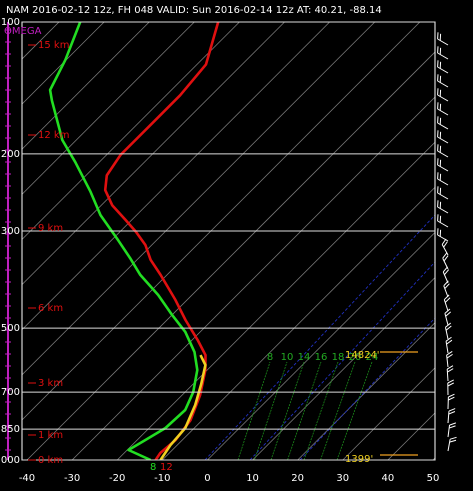  Describe the element at coordinates (372, 357) in the screenshot. I see `mixing-ratio-label: 24` at that location.